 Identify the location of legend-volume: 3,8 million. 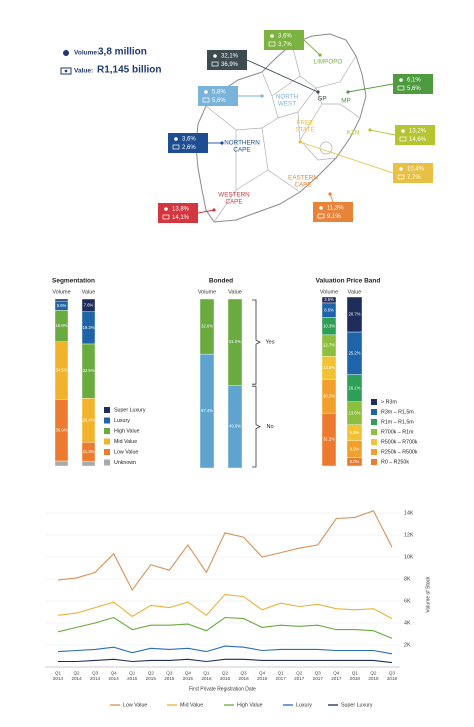
(122, 52).